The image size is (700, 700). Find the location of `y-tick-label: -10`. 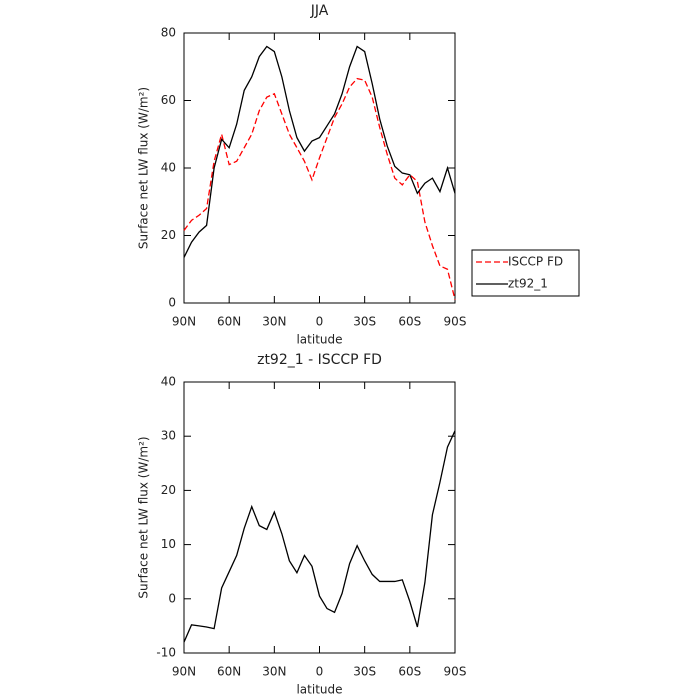

y-tick-label: -10 is located at coordinates (166, 653).